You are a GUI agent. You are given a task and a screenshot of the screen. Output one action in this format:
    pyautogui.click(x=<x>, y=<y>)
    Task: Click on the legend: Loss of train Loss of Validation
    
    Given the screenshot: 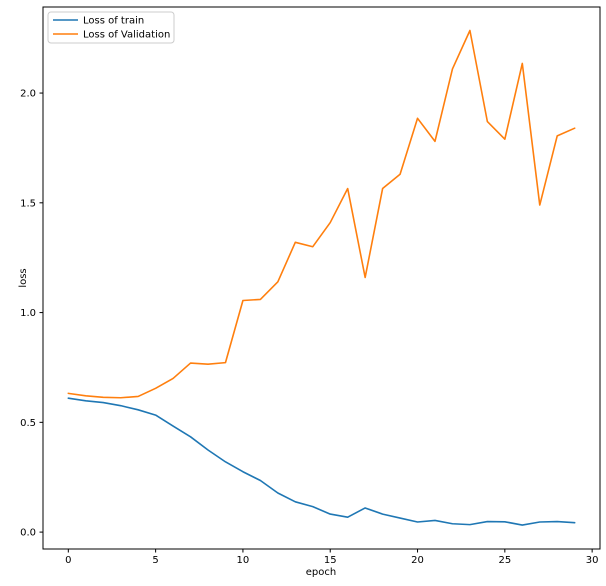 What is the action you would take?
    pyautogui.click(x=111, y=27)
    